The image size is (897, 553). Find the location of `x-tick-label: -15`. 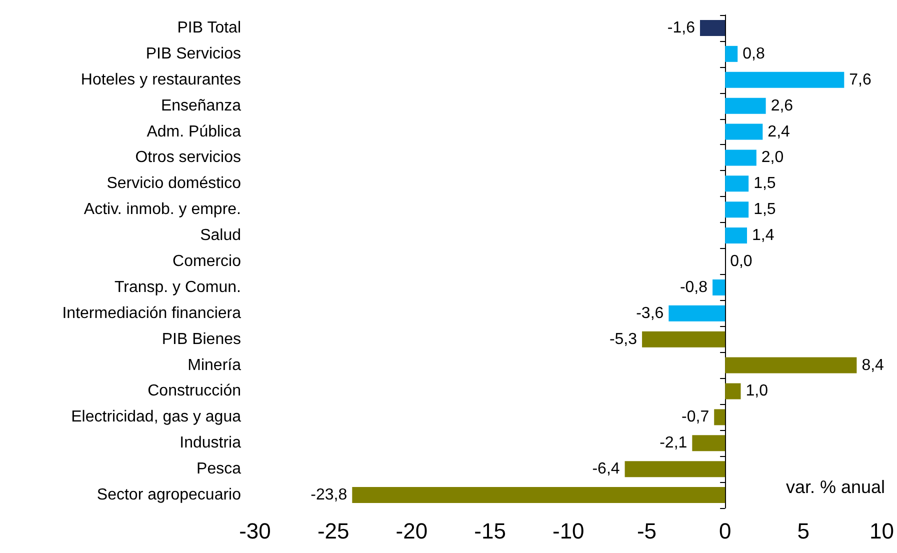

x-tick-label: -15 is located at coordinates (490, 531).